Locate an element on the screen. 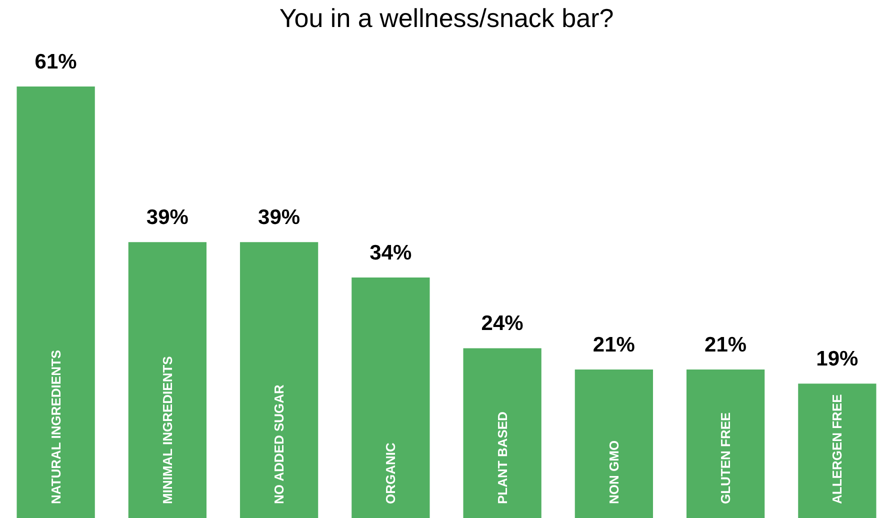 This screenshot has height=518, width=893. x-tick-label: PLANT BASED is located at coordinates (502, 458).